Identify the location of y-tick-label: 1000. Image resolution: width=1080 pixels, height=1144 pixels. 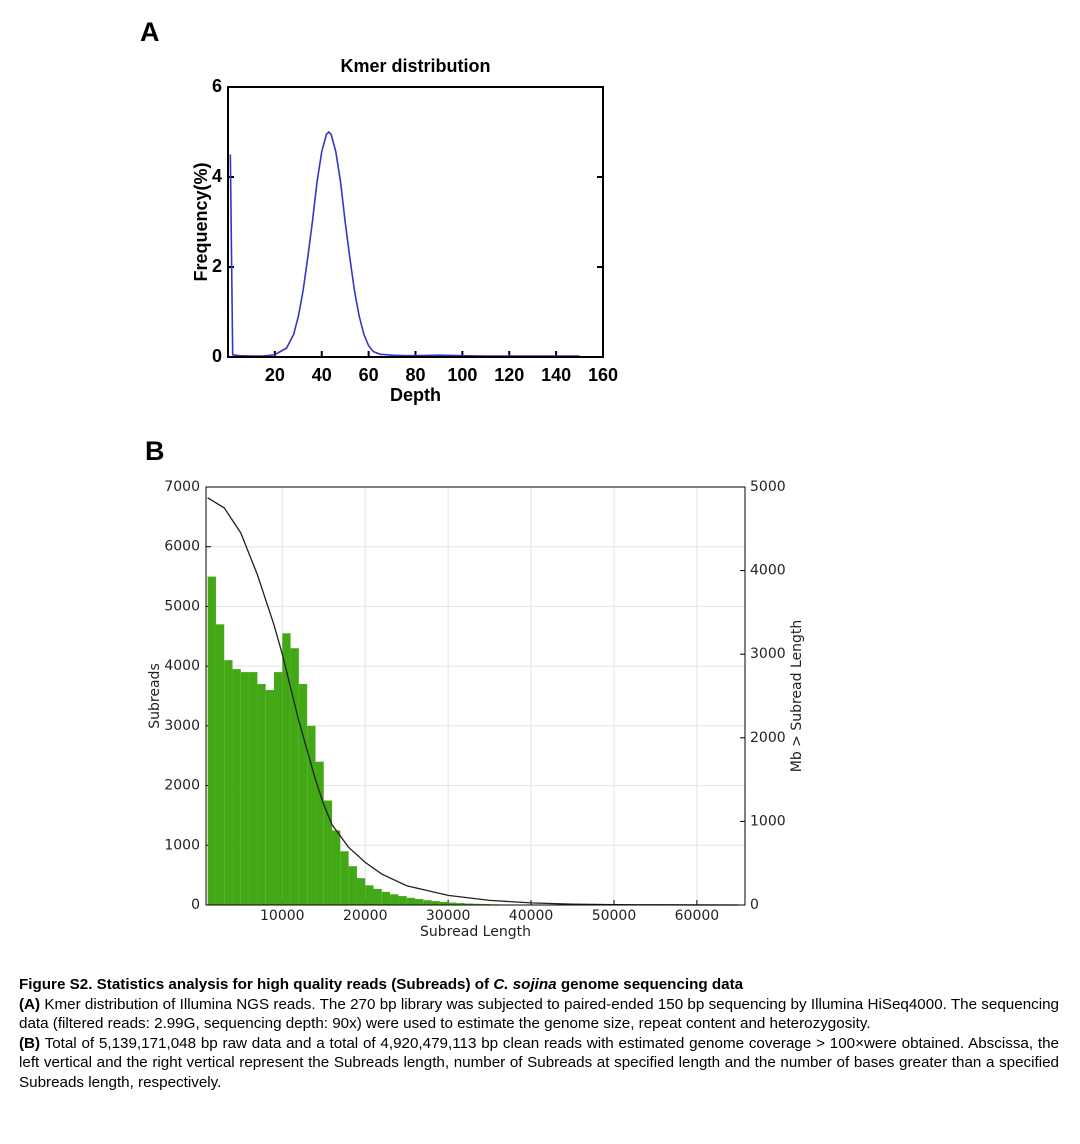
(182, 845).